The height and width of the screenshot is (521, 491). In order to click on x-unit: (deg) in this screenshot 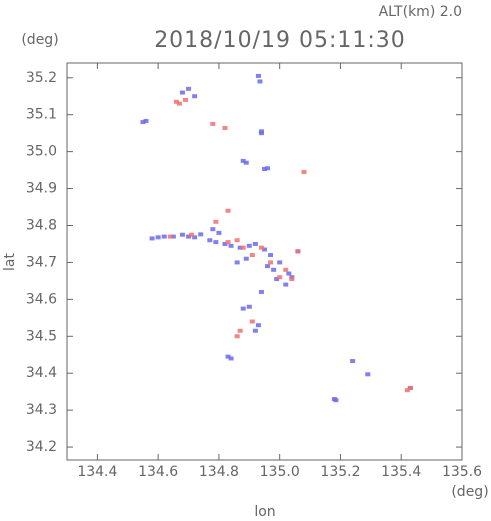, I will do `click(469, 492)`.